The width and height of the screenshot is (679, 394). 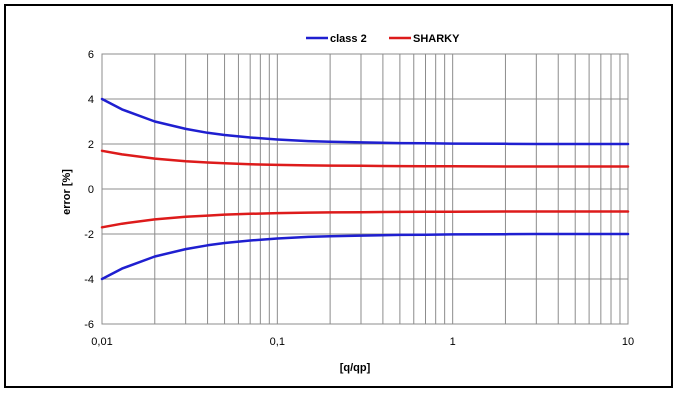 I want to click on y-tick-label: 0, so click(x=91, y=190).